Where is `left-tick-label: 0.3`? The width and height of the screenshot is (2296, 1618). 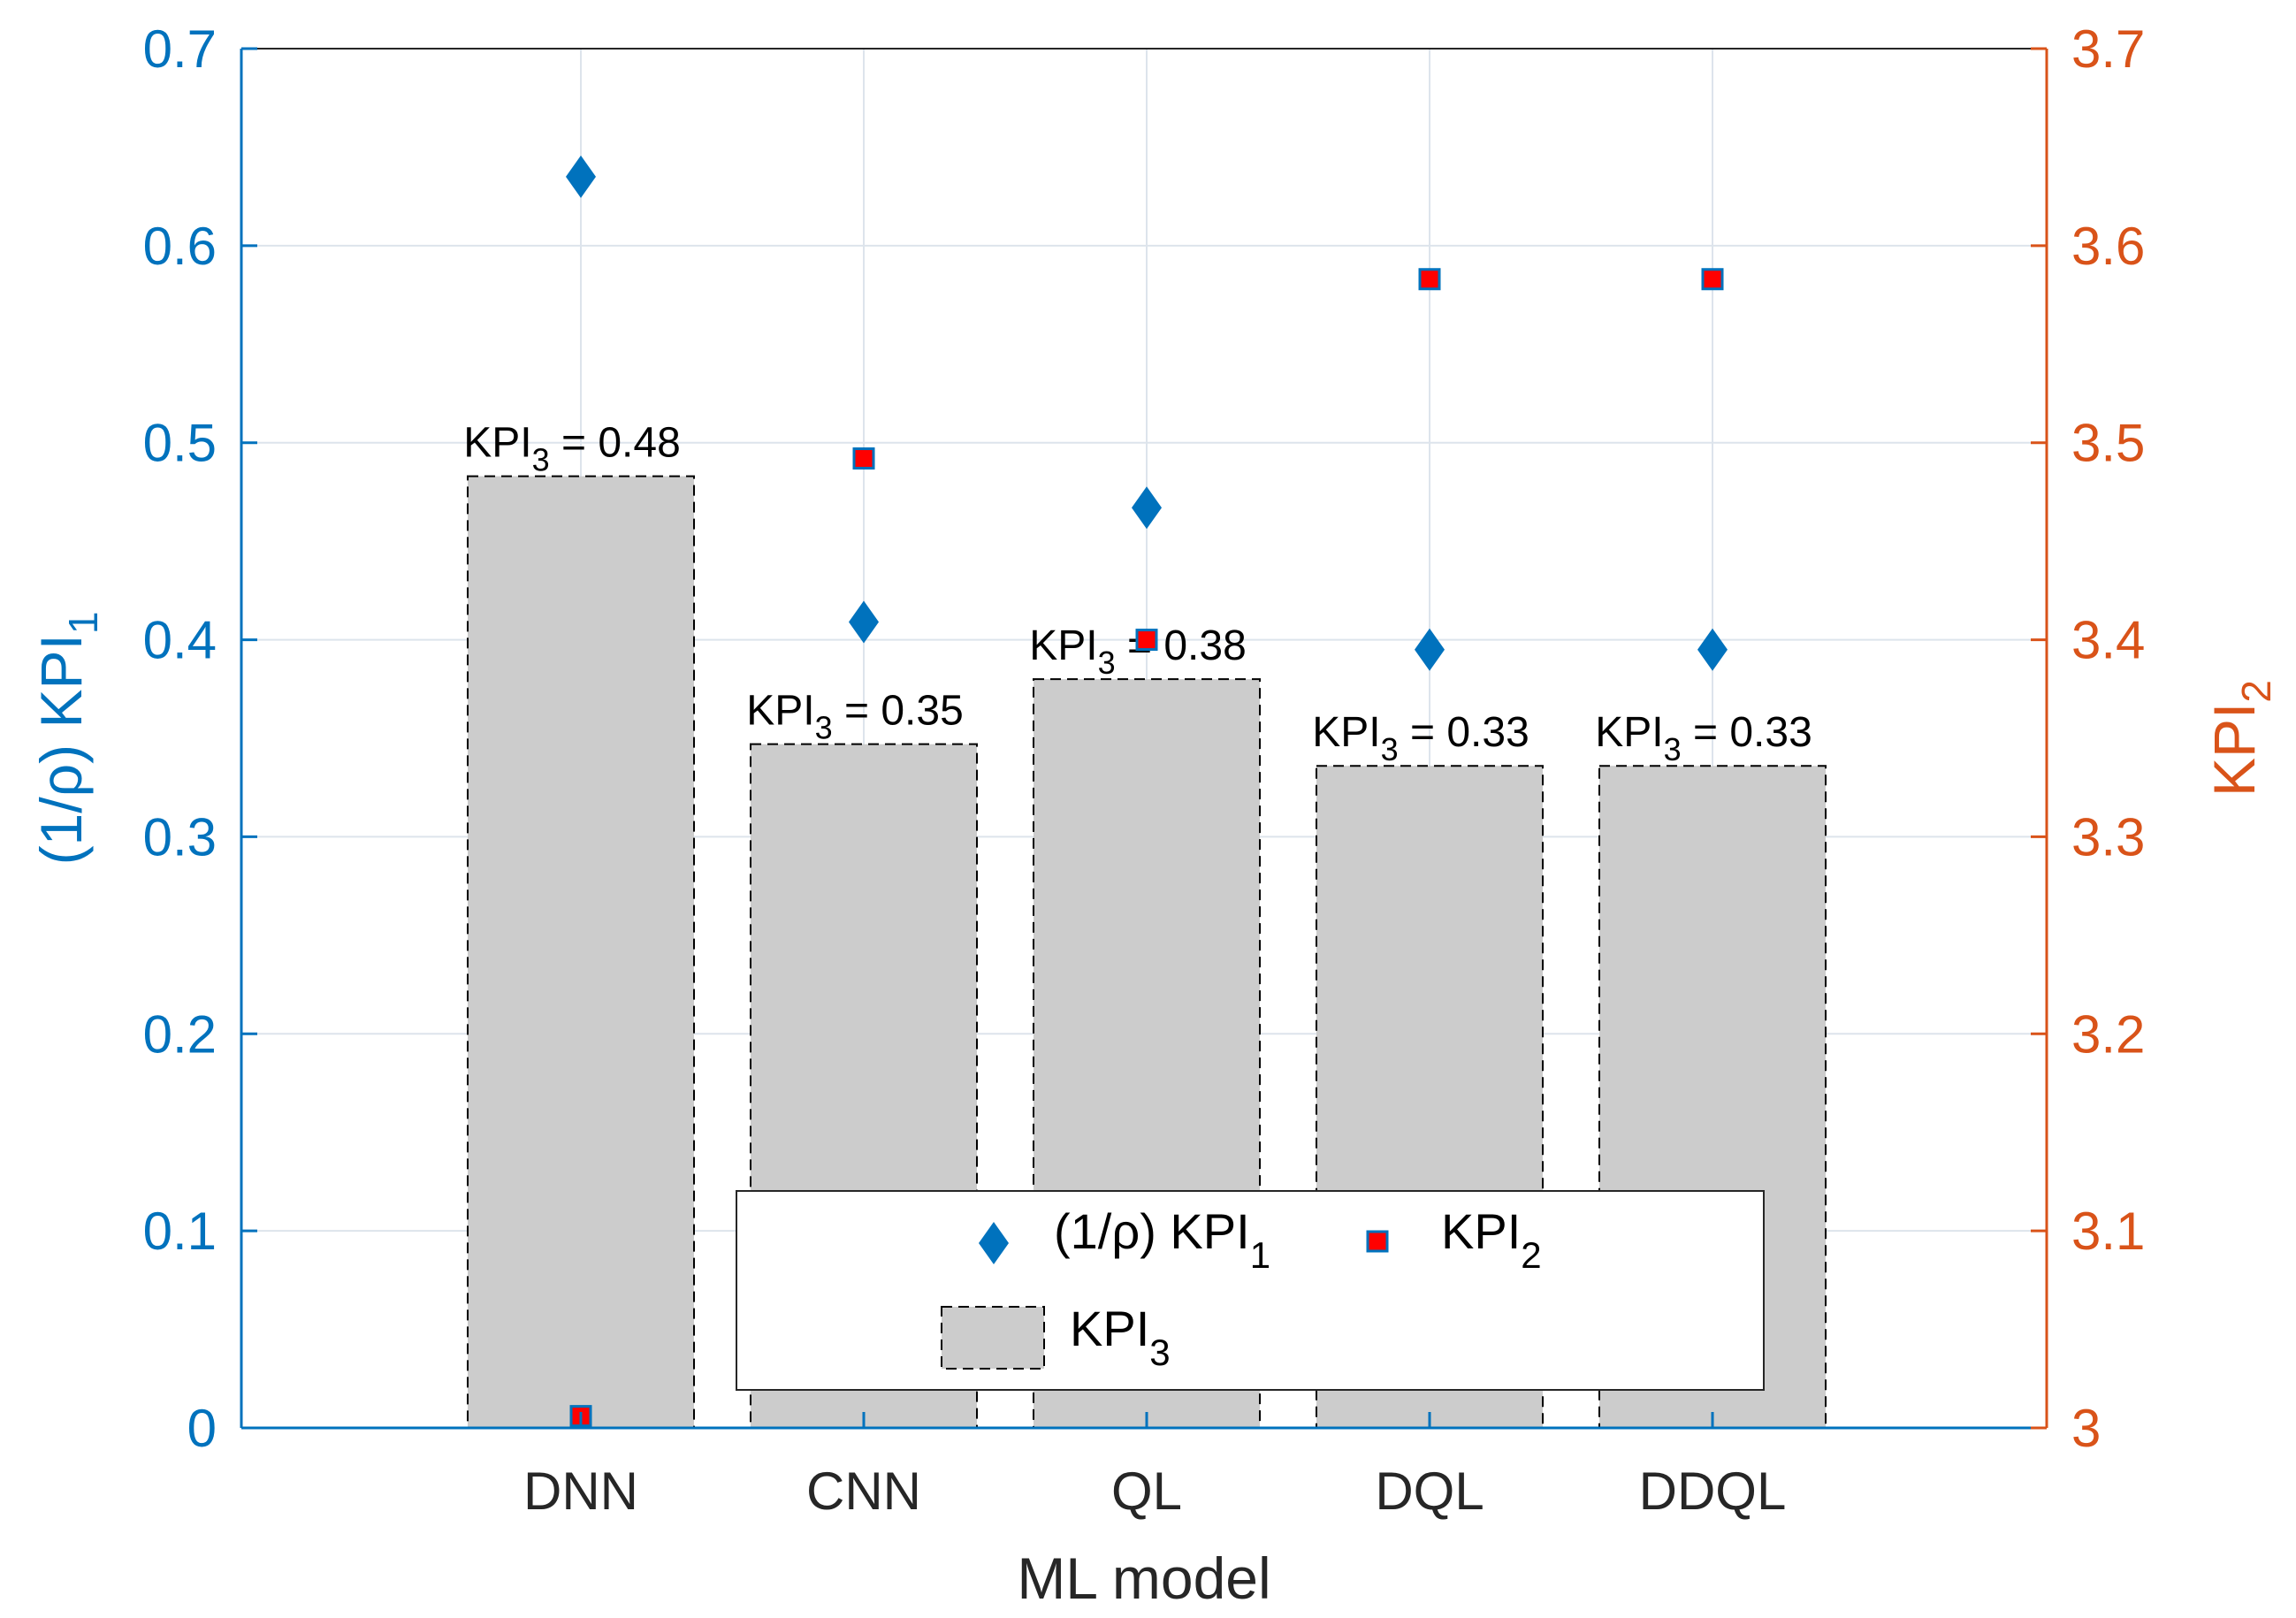 left-tick-label: 0.3 is located at coordinates (180, 836).